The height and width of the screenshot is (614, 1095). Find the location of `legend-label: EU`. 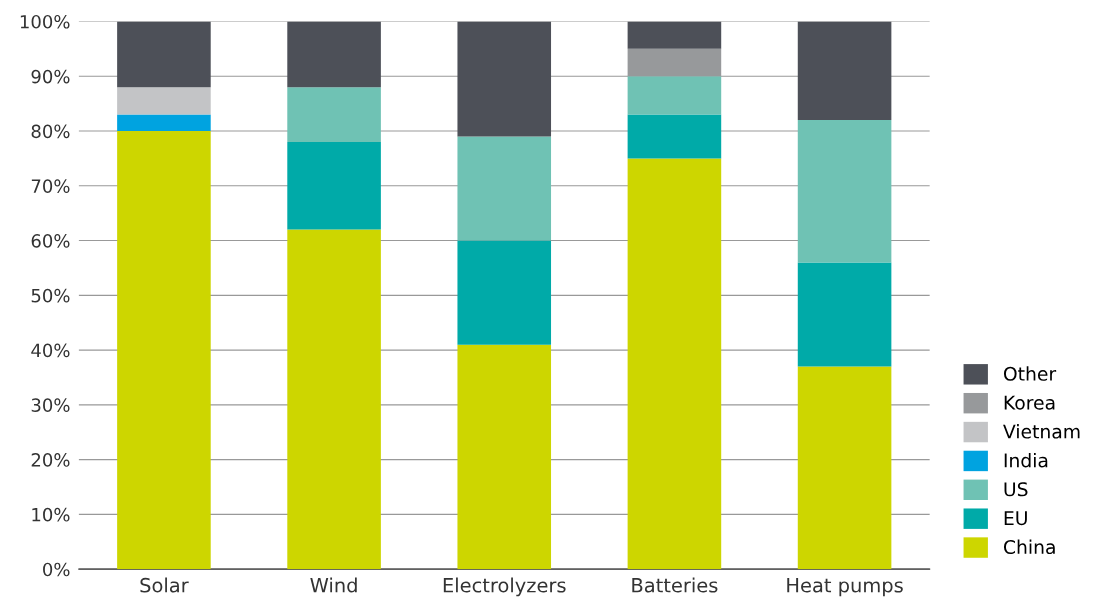

legend-label: EU is located at coordinates (1015, 518).